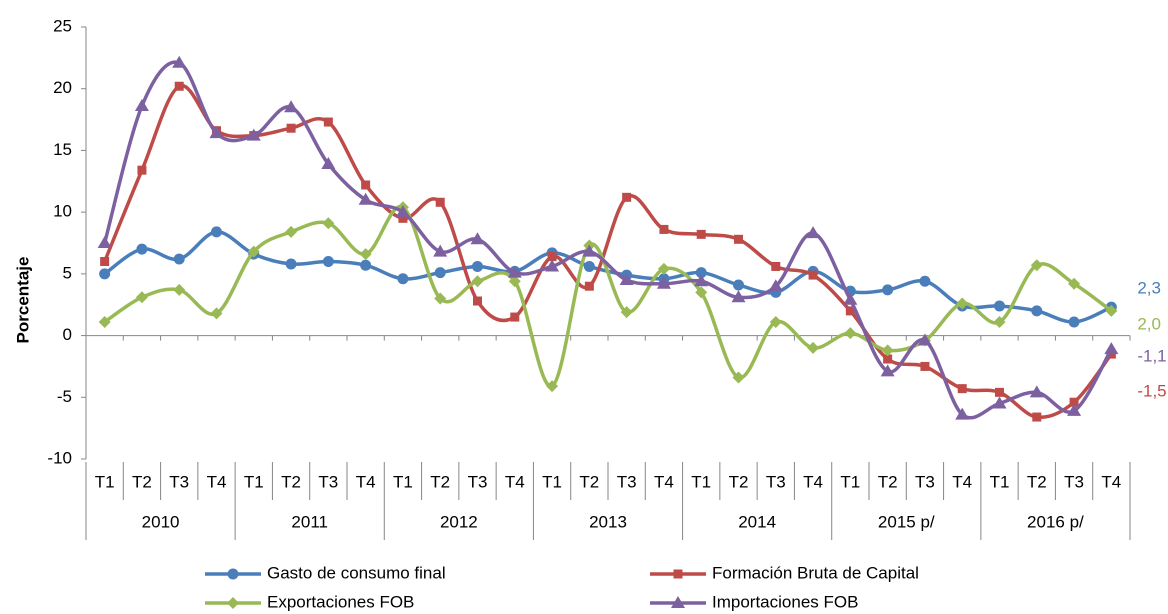  Describe the element at coordinates (1151, 356) in the screenshot. I see `value-label: -1,1` at that location.